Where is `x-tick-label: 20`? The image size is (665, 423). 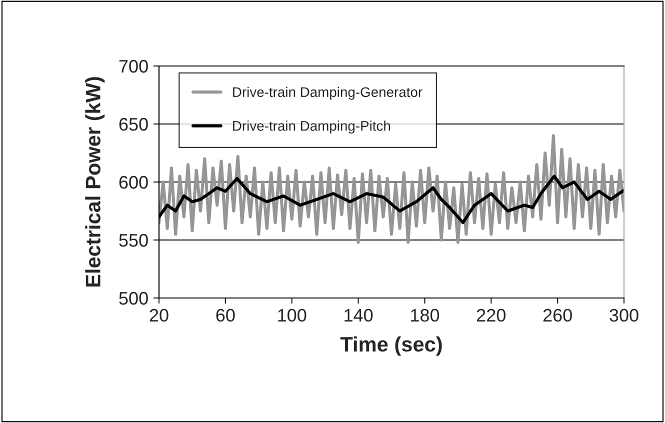
x-tick-label: 20 is located at coordinates (159, 315).